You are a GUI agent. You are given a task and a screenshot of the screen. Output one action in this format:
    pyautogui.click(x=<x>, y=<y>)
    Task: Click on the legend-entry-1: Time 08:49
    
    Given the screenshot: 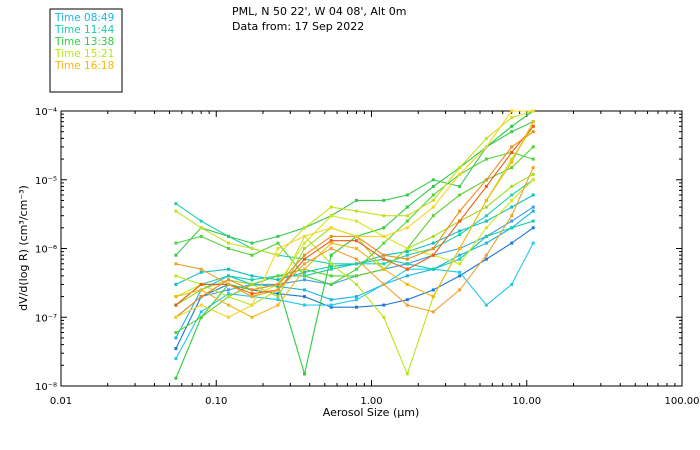 What is the action you would take?
    pyautogui.click(x=84, y=18)
    